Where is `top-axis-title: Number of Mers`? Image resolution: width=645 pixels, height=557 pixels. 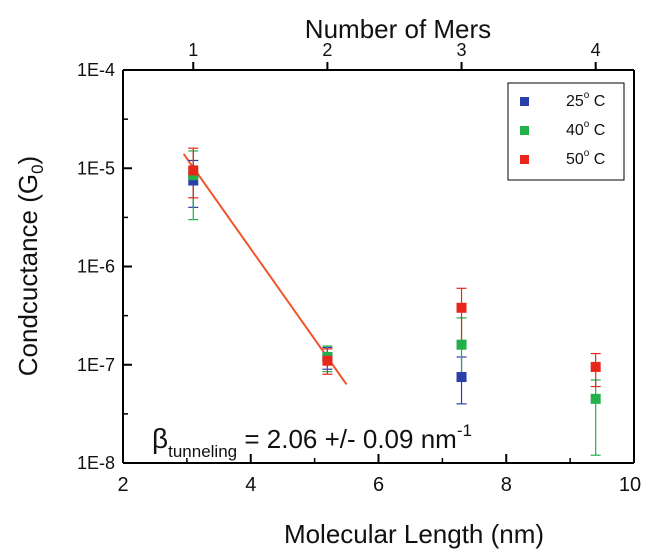
top-axis-title: Number of Mers is located at coordinates (398, 29).